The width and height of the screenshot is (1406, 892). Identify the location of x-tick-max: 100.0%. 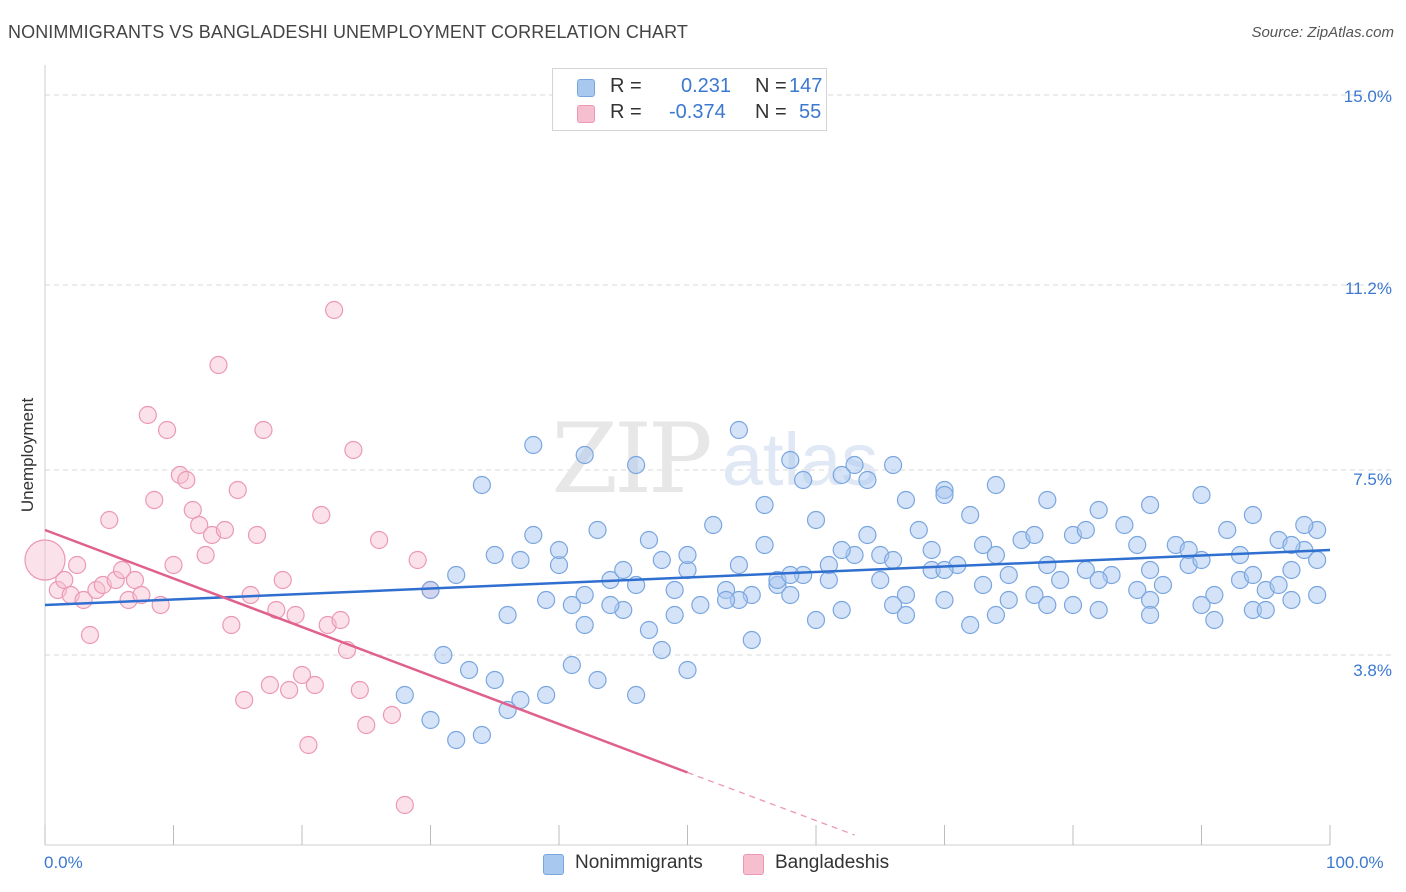
(1355, 862).